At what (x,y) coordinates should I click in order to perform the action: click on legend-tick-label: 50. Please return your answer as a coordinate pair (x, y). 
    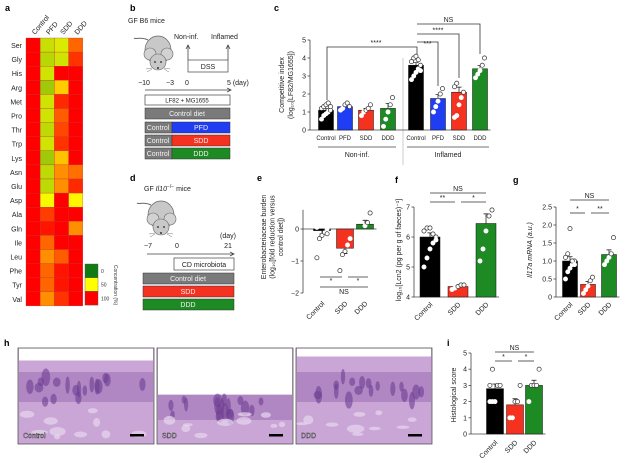
    Looking at the image, I should click on (104, 286).